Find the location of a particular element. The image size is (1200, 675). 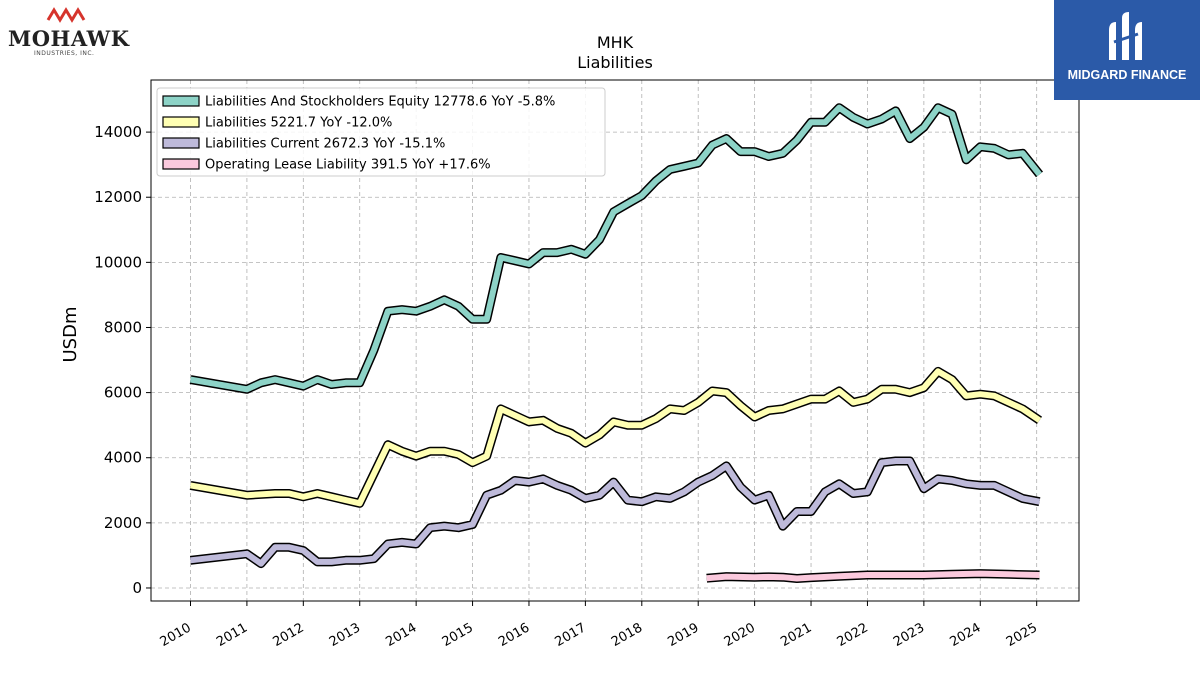

mohawk-sub: INDUSTRIES, INC. is located at coordinates (64, 53).